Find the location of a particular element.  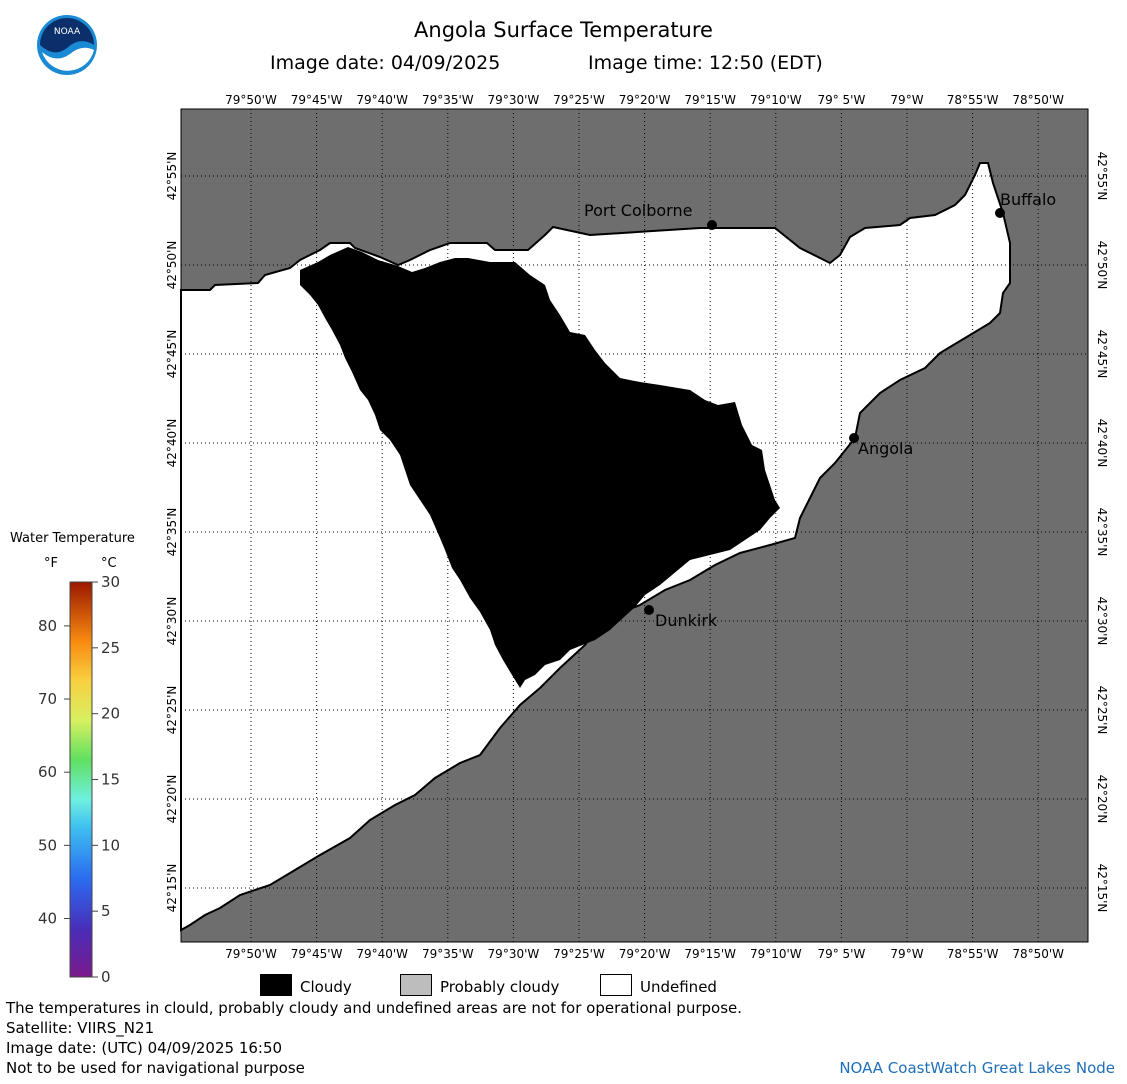

map-title: Angola Surface Temperature is located at coordinates (563, 30).